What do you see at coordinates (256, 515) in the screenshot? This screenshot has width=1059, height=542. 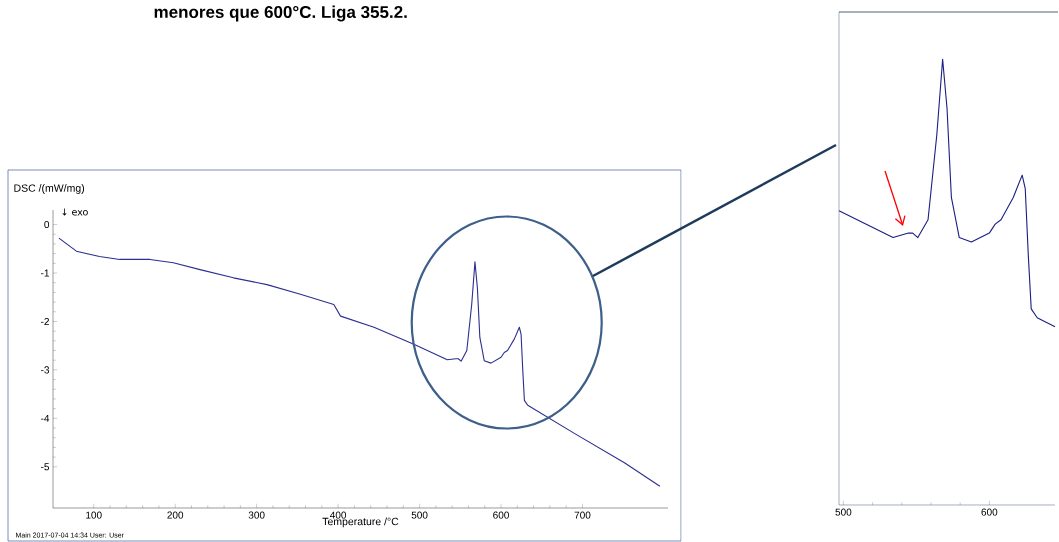 I see `x-tick-label: 300` at bounding box center [256, 515].